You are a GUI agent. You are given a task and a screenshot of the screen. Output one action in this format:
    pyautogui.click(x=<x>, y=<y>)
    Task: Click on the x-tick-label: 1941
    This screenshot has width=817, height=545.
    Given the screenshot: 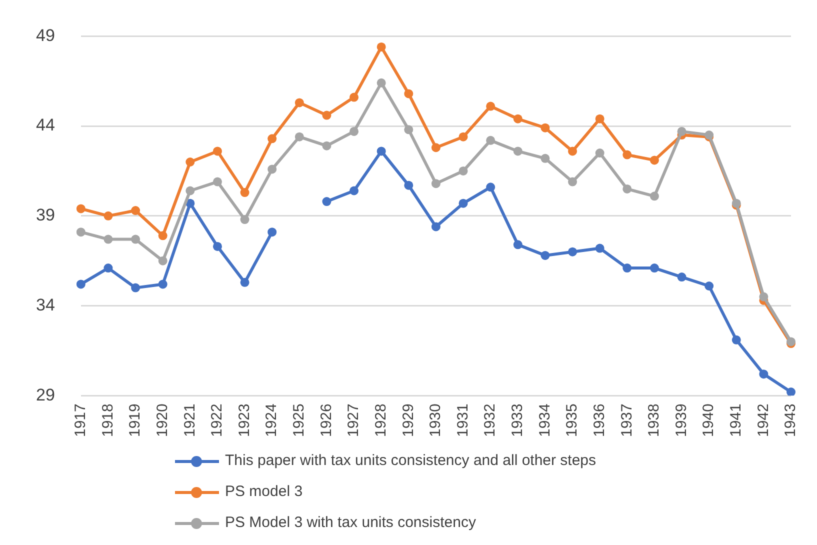 What is the action you would take?
    pyautogui.click(x=736, y=421)
    